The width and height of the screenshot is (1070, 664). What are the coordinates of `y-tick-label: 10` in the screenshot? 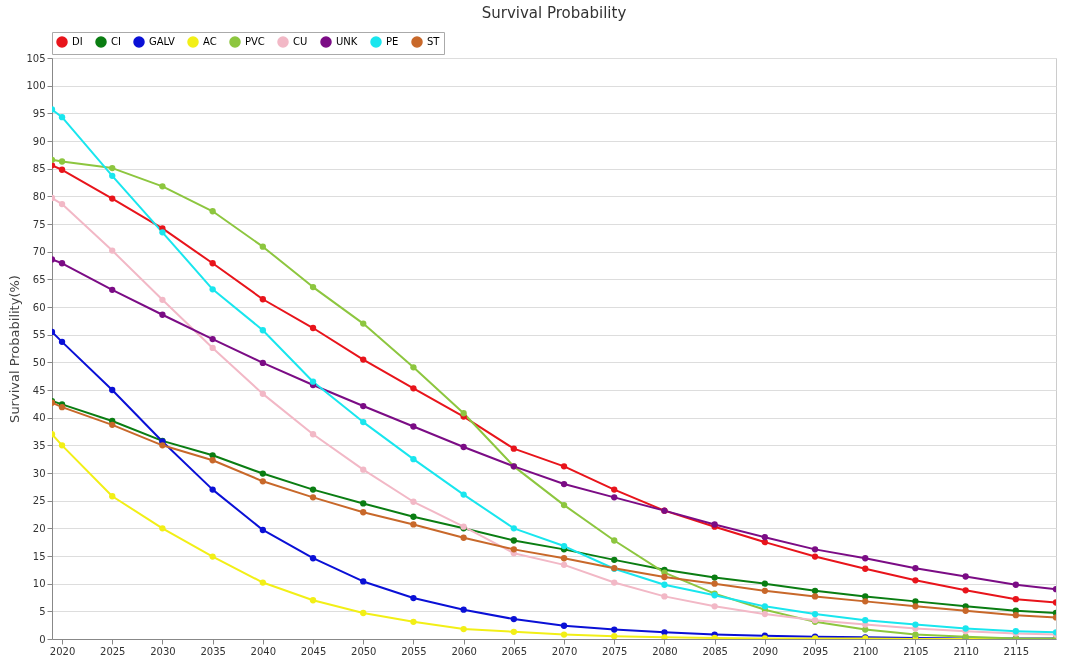 It's located at (39, 584).